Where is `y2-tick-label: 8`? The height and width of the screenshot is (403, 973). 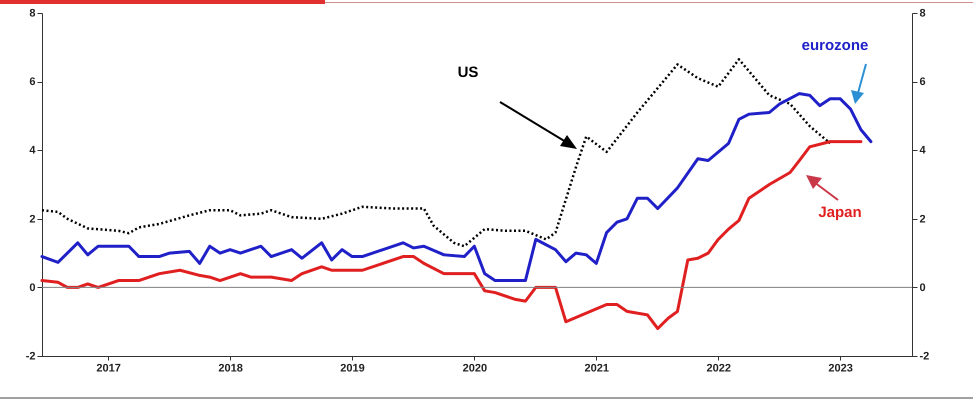
y2-tick-label: 8 is located at coordinates (923, 14).